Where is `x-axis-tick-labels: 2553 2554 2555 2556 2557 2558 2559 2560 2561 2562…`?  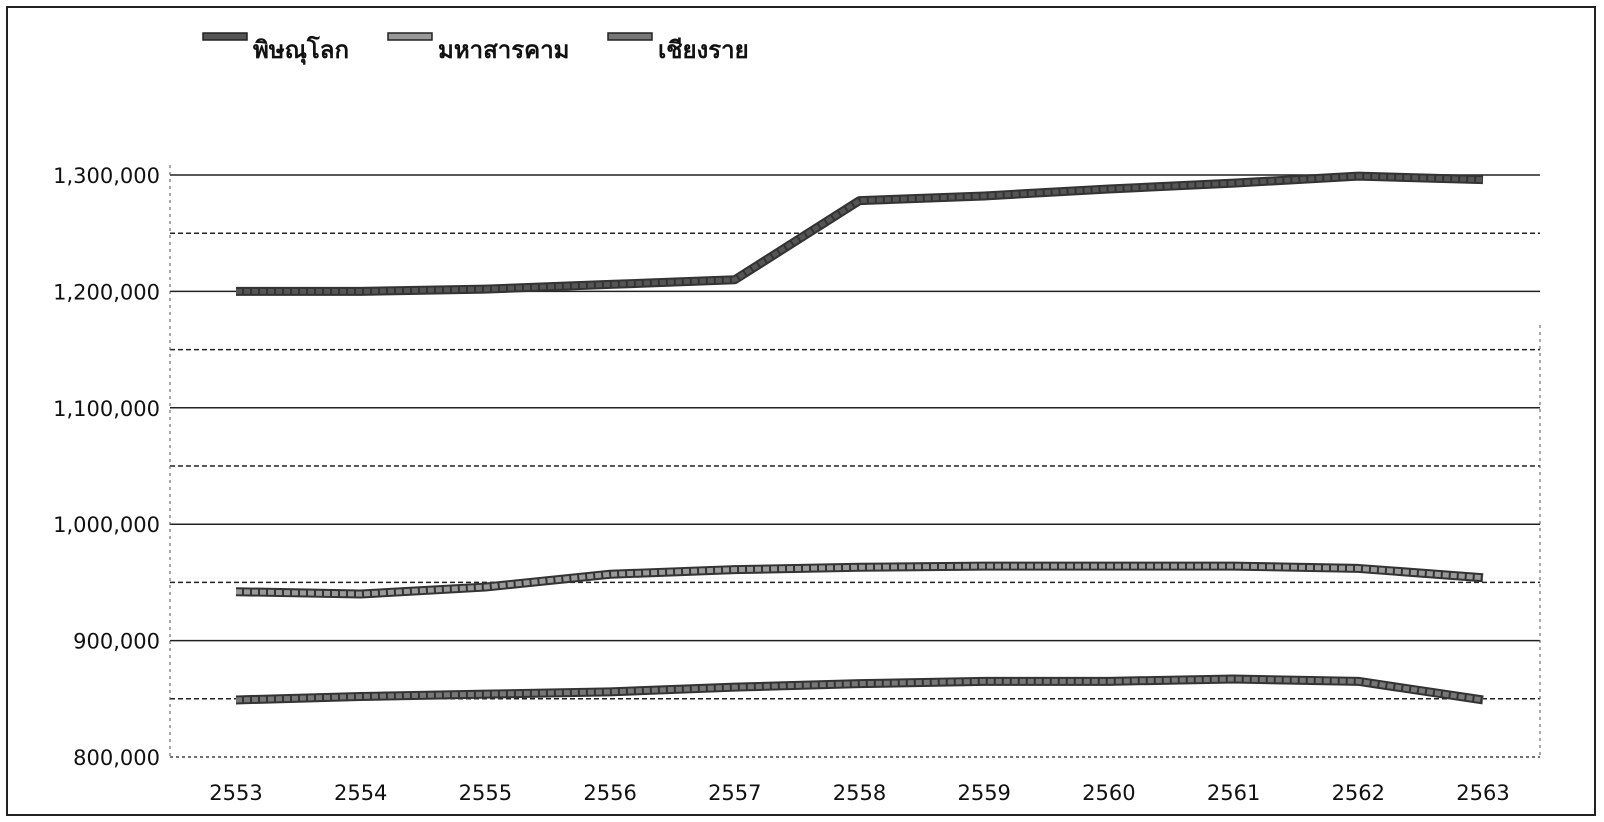
x-axis-tick-labels: 2553 2554 2555 2556 2557 2558 2559 2560 2561 2562… is located at coordinates (859, 793).